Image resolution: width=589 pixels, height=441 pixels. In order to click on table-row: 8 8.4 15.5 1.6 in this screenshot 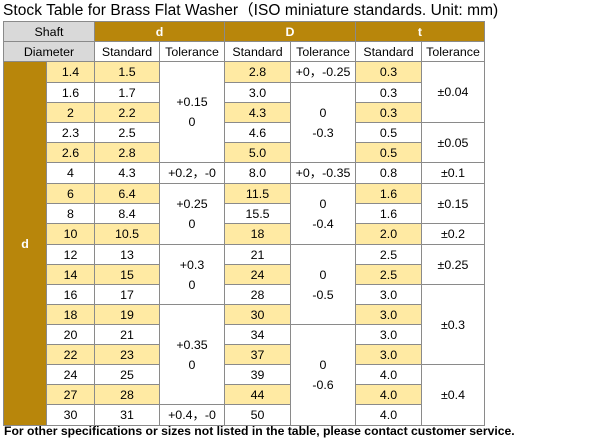, I will do `click(244, 213)`.